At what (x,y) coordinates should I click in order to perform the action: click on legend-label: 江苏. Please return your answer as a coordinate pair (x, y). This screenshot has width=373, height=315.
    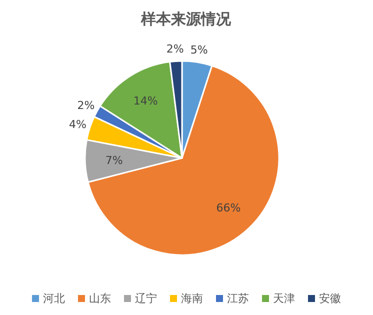
    Looking at the image, I should click on (238, 298).